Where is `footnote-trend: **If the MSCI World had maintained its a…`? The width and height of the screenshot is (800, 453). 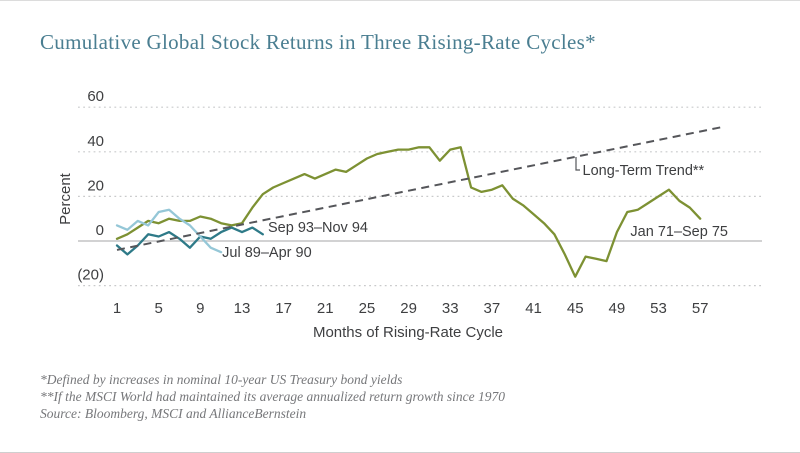
footnote-trend: **If the MSCI World had maintained its a… is located at coordinates (272, 396).